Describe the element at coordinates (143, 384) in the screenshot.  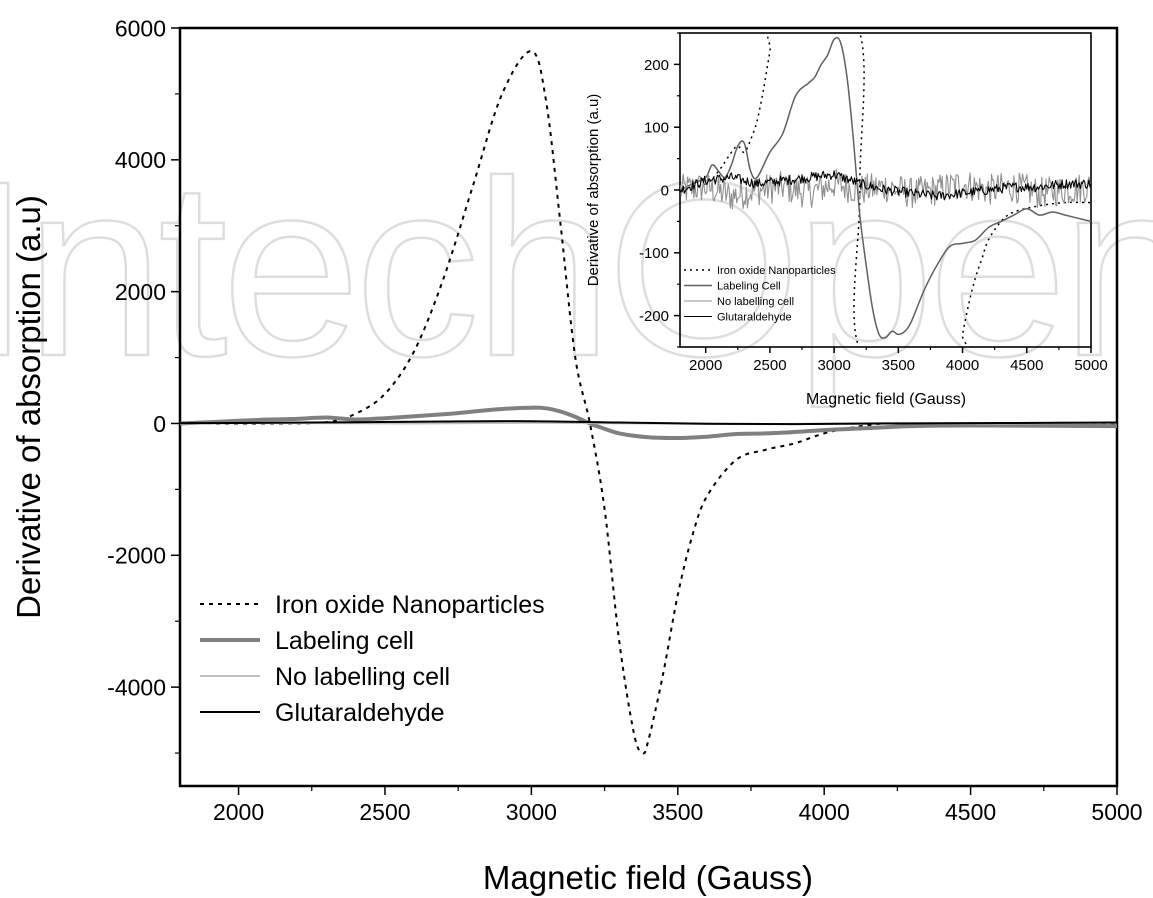
I see `main-y-axis: -4000 -2000 0 2000 4000 6000` at that location.